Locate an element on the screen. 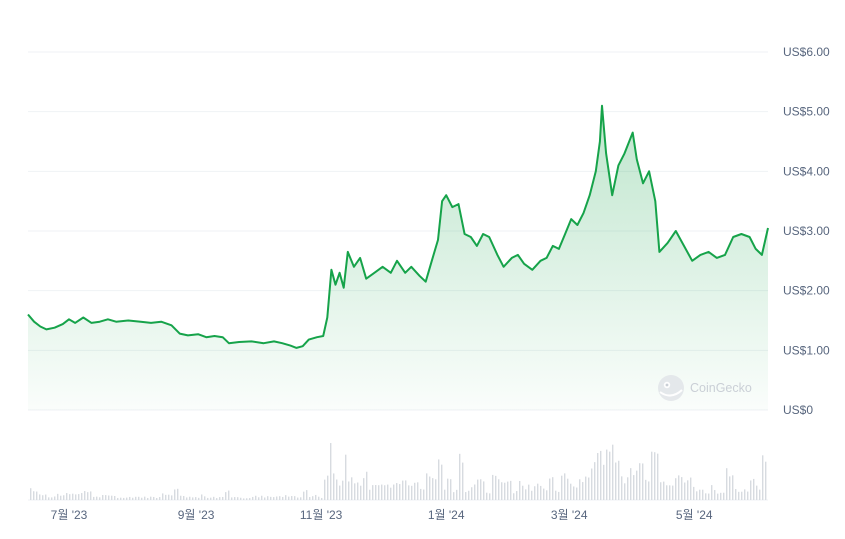 The height and width of the screenshot is (539, 845). y-tick-label: US$2.00 is located at coordinates (806, 291).